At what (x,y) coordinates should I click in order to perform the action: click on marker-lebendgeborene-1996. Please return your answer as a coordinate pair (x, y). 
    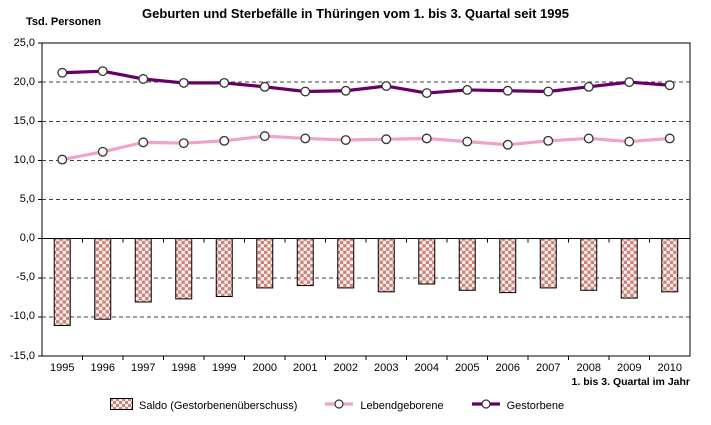
    Looking at the image, I should click on (102, 151).